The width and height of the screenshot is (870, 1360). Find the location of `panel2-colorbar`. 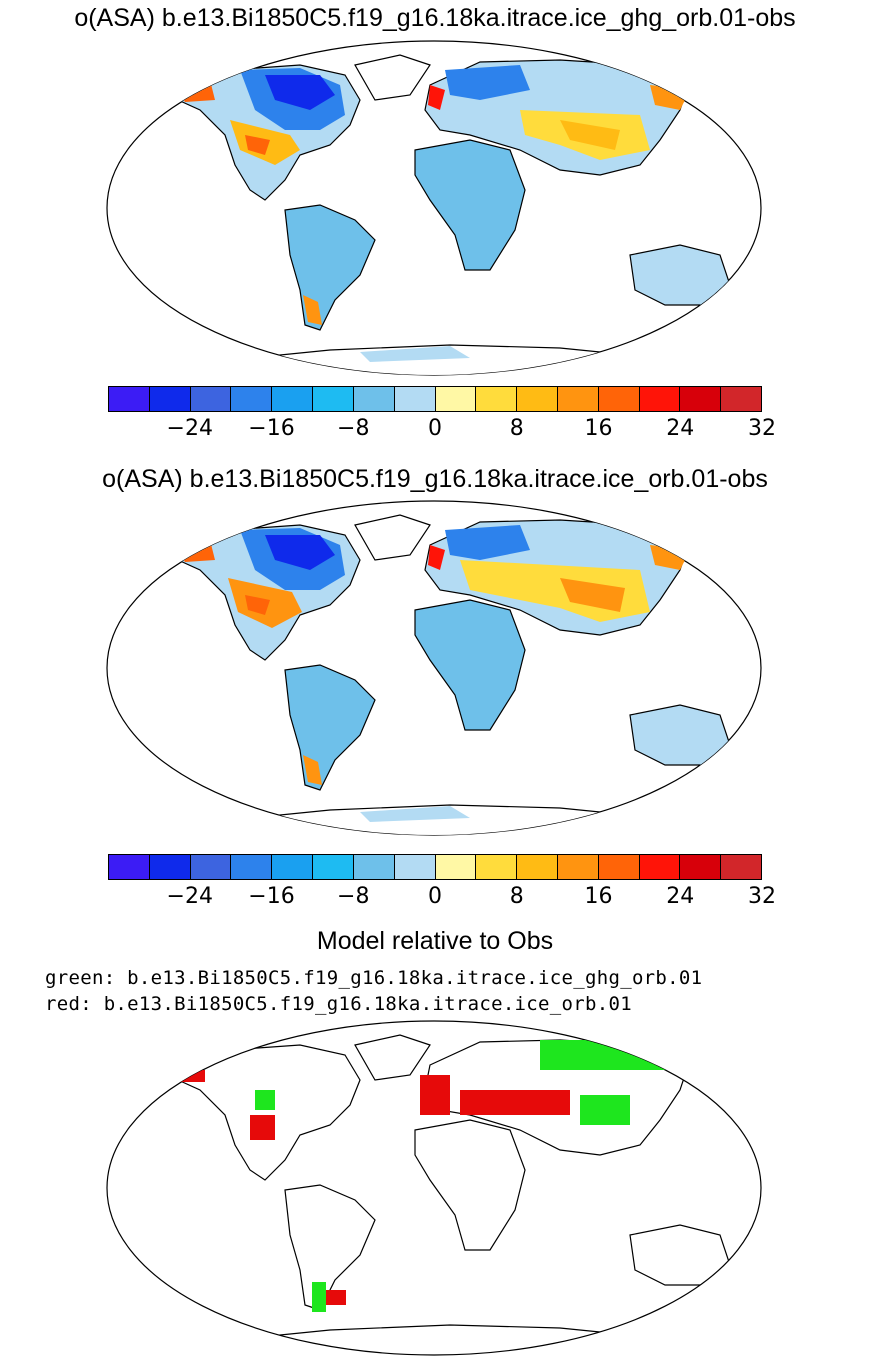

panel2-colorbar is located at coordinates (435, 867).